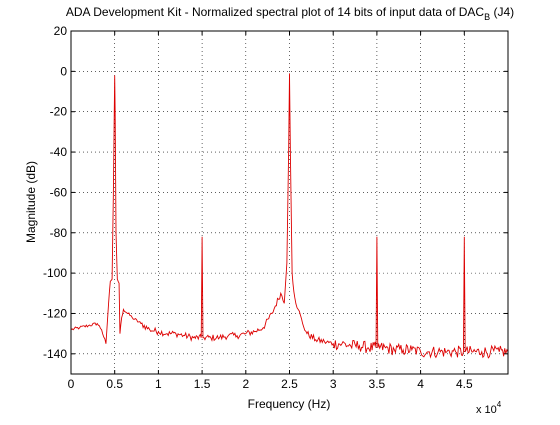 The height and width of the screenshot is (425, 560). What do you see at coordinates (55, 354) in the screenshot?
I see `y-tick-label: -140` at bounding box center [55, 354].